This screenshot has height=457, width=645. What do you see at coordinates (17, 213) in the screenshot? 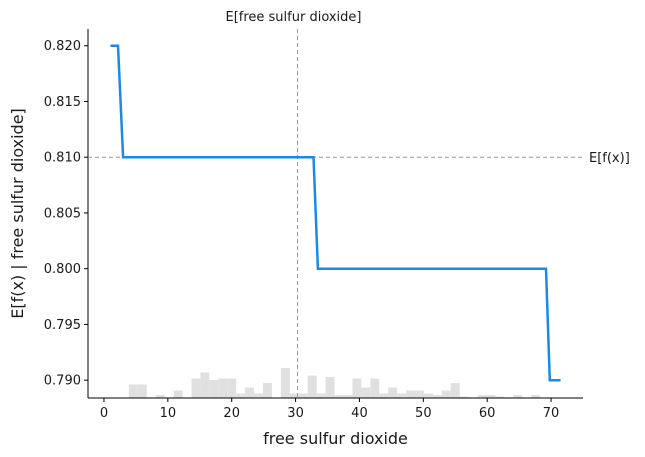
I see `y-axis-label: E[f(x) | free sulfur dioxide]` at bounding box center [17, 213].